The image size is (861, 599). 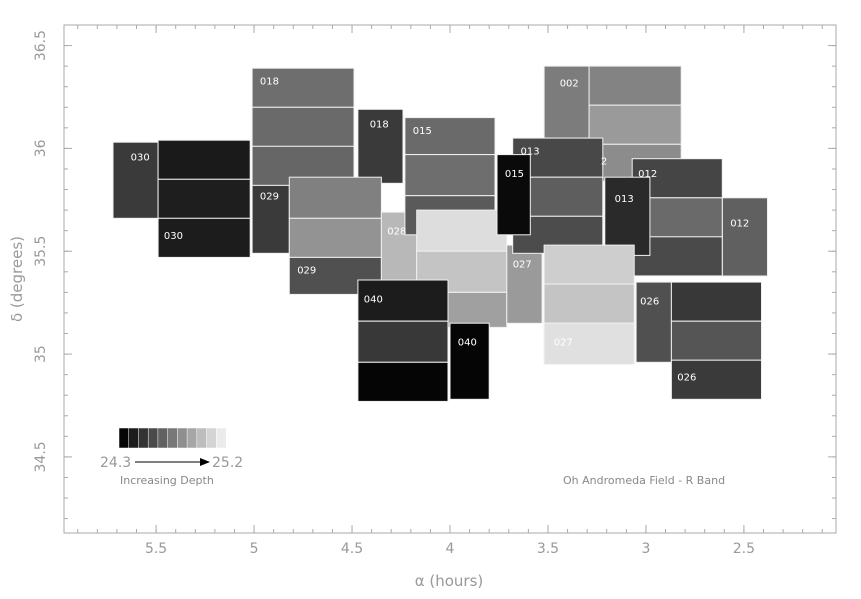 I want to click on field-label: 002, so click(x=569, y=84).